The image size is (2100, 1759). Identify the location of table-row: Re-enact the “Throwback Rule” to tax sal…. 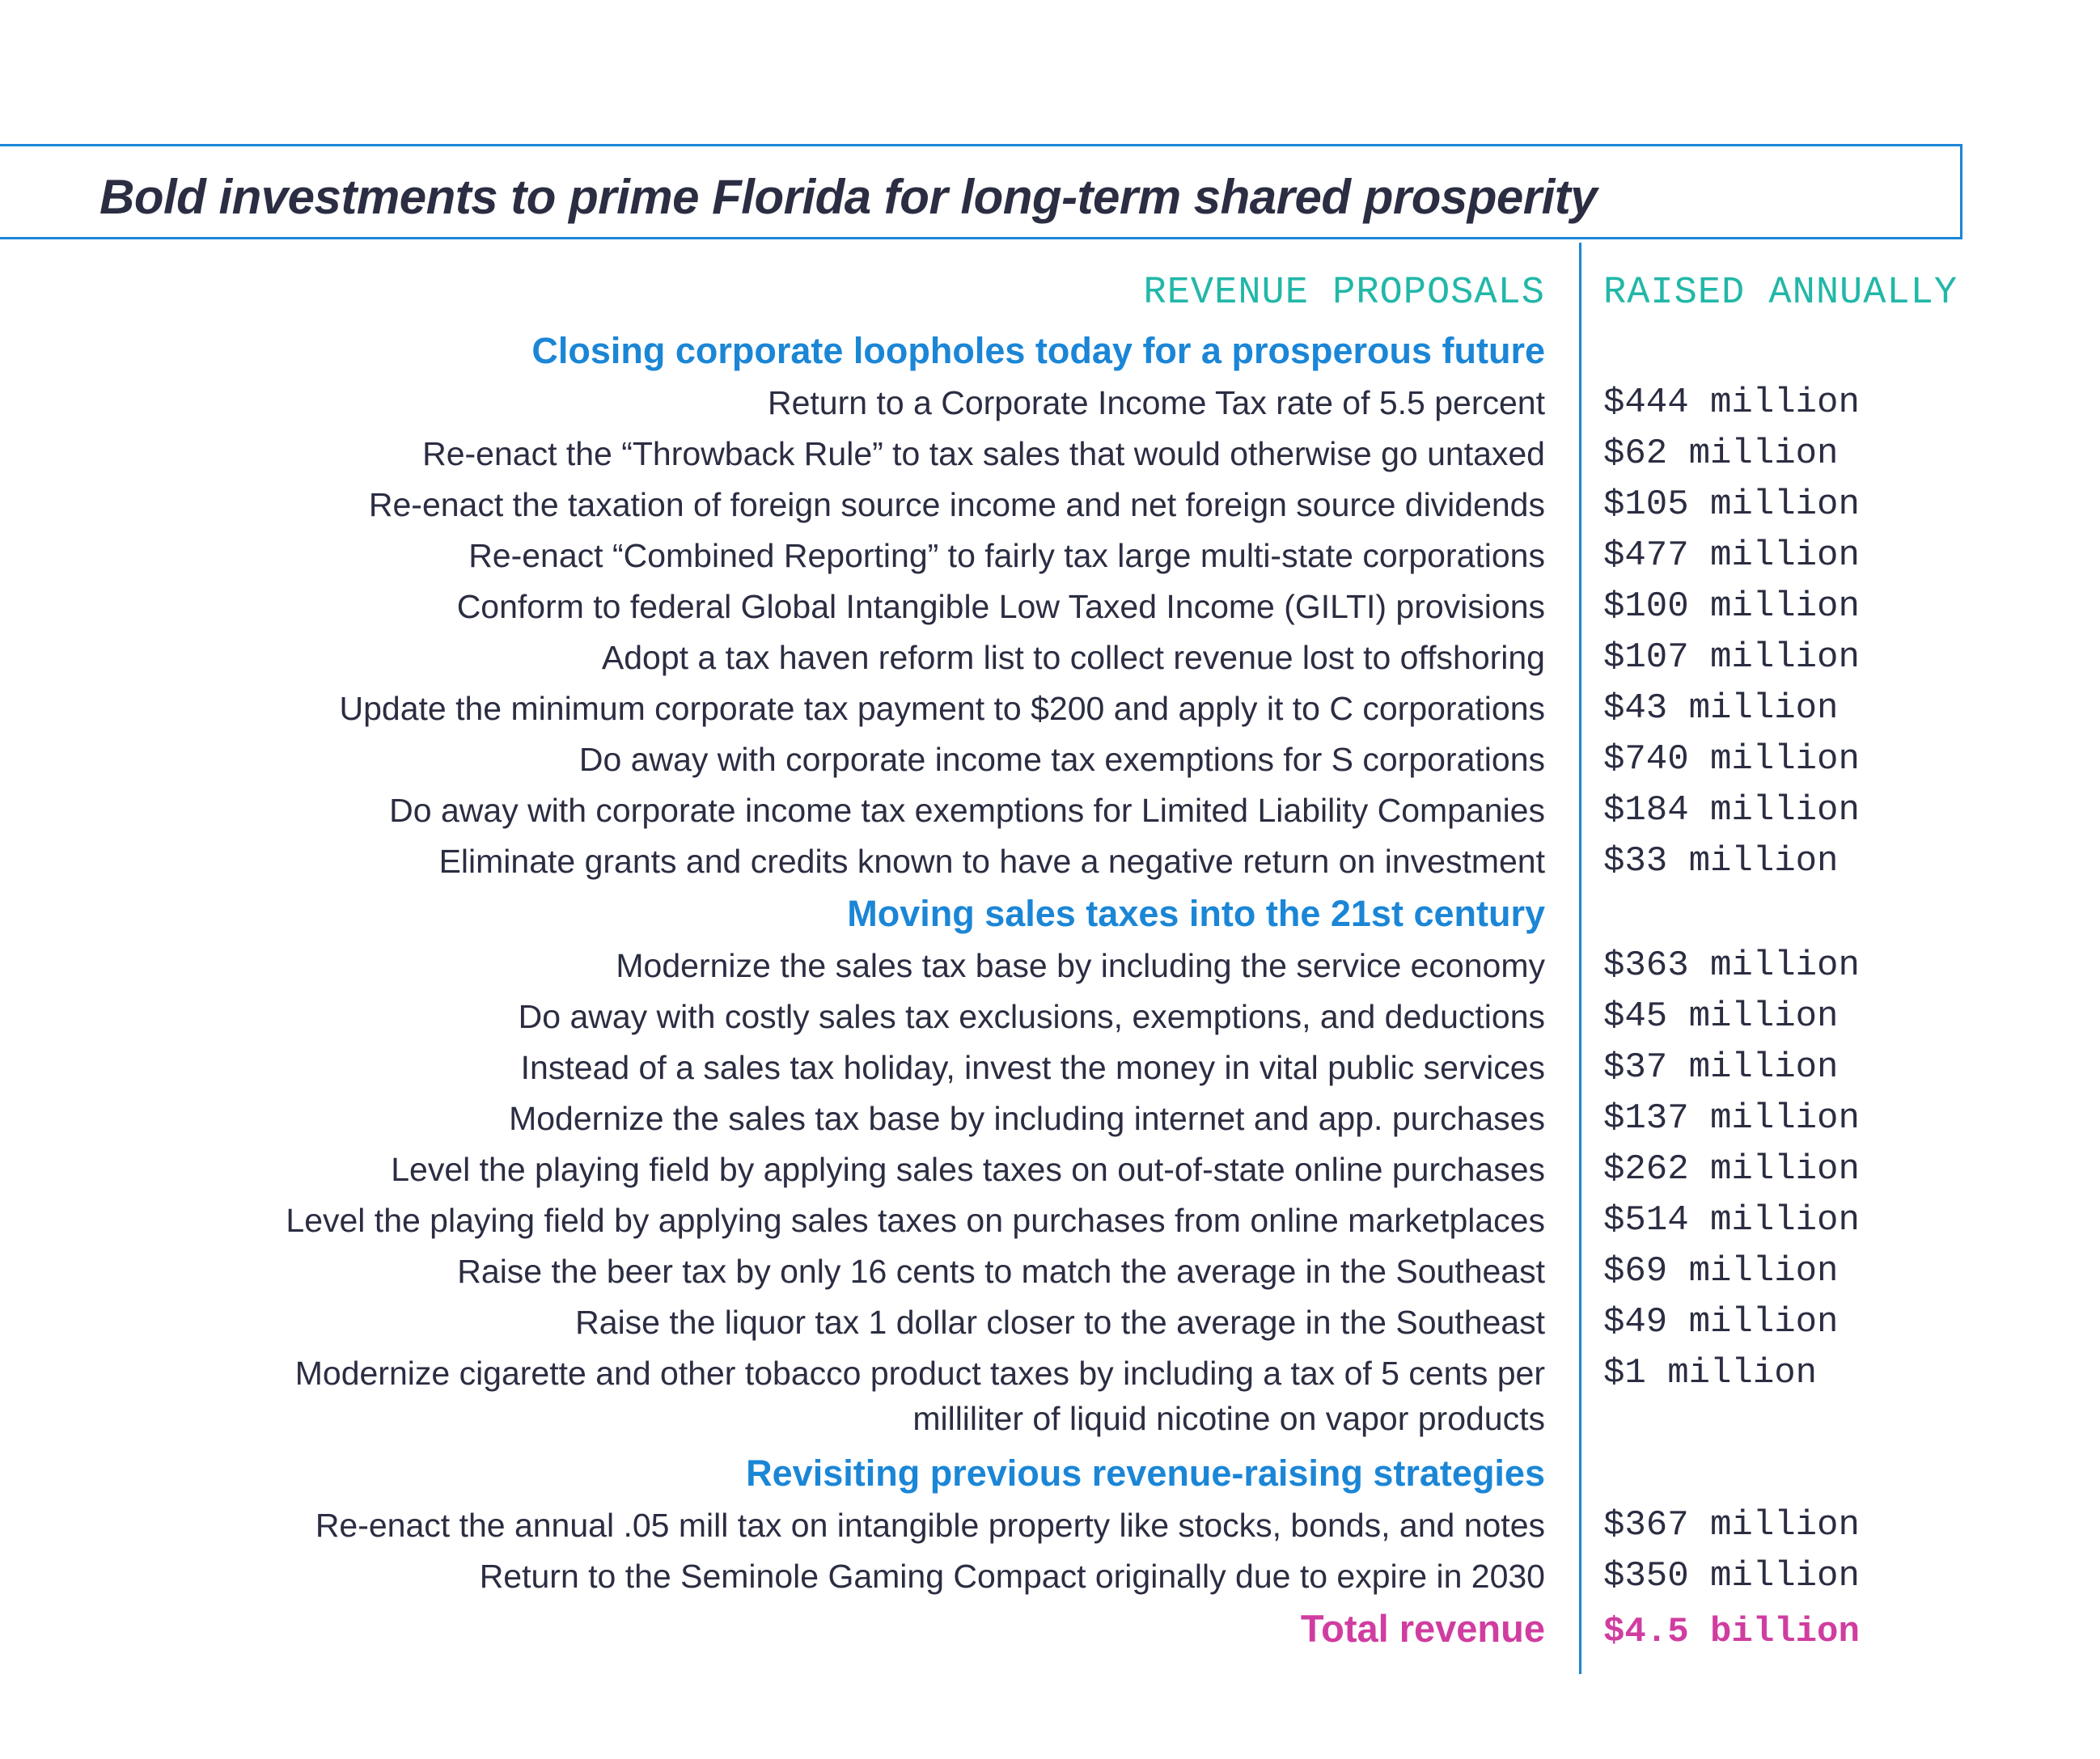
(1050, 456).